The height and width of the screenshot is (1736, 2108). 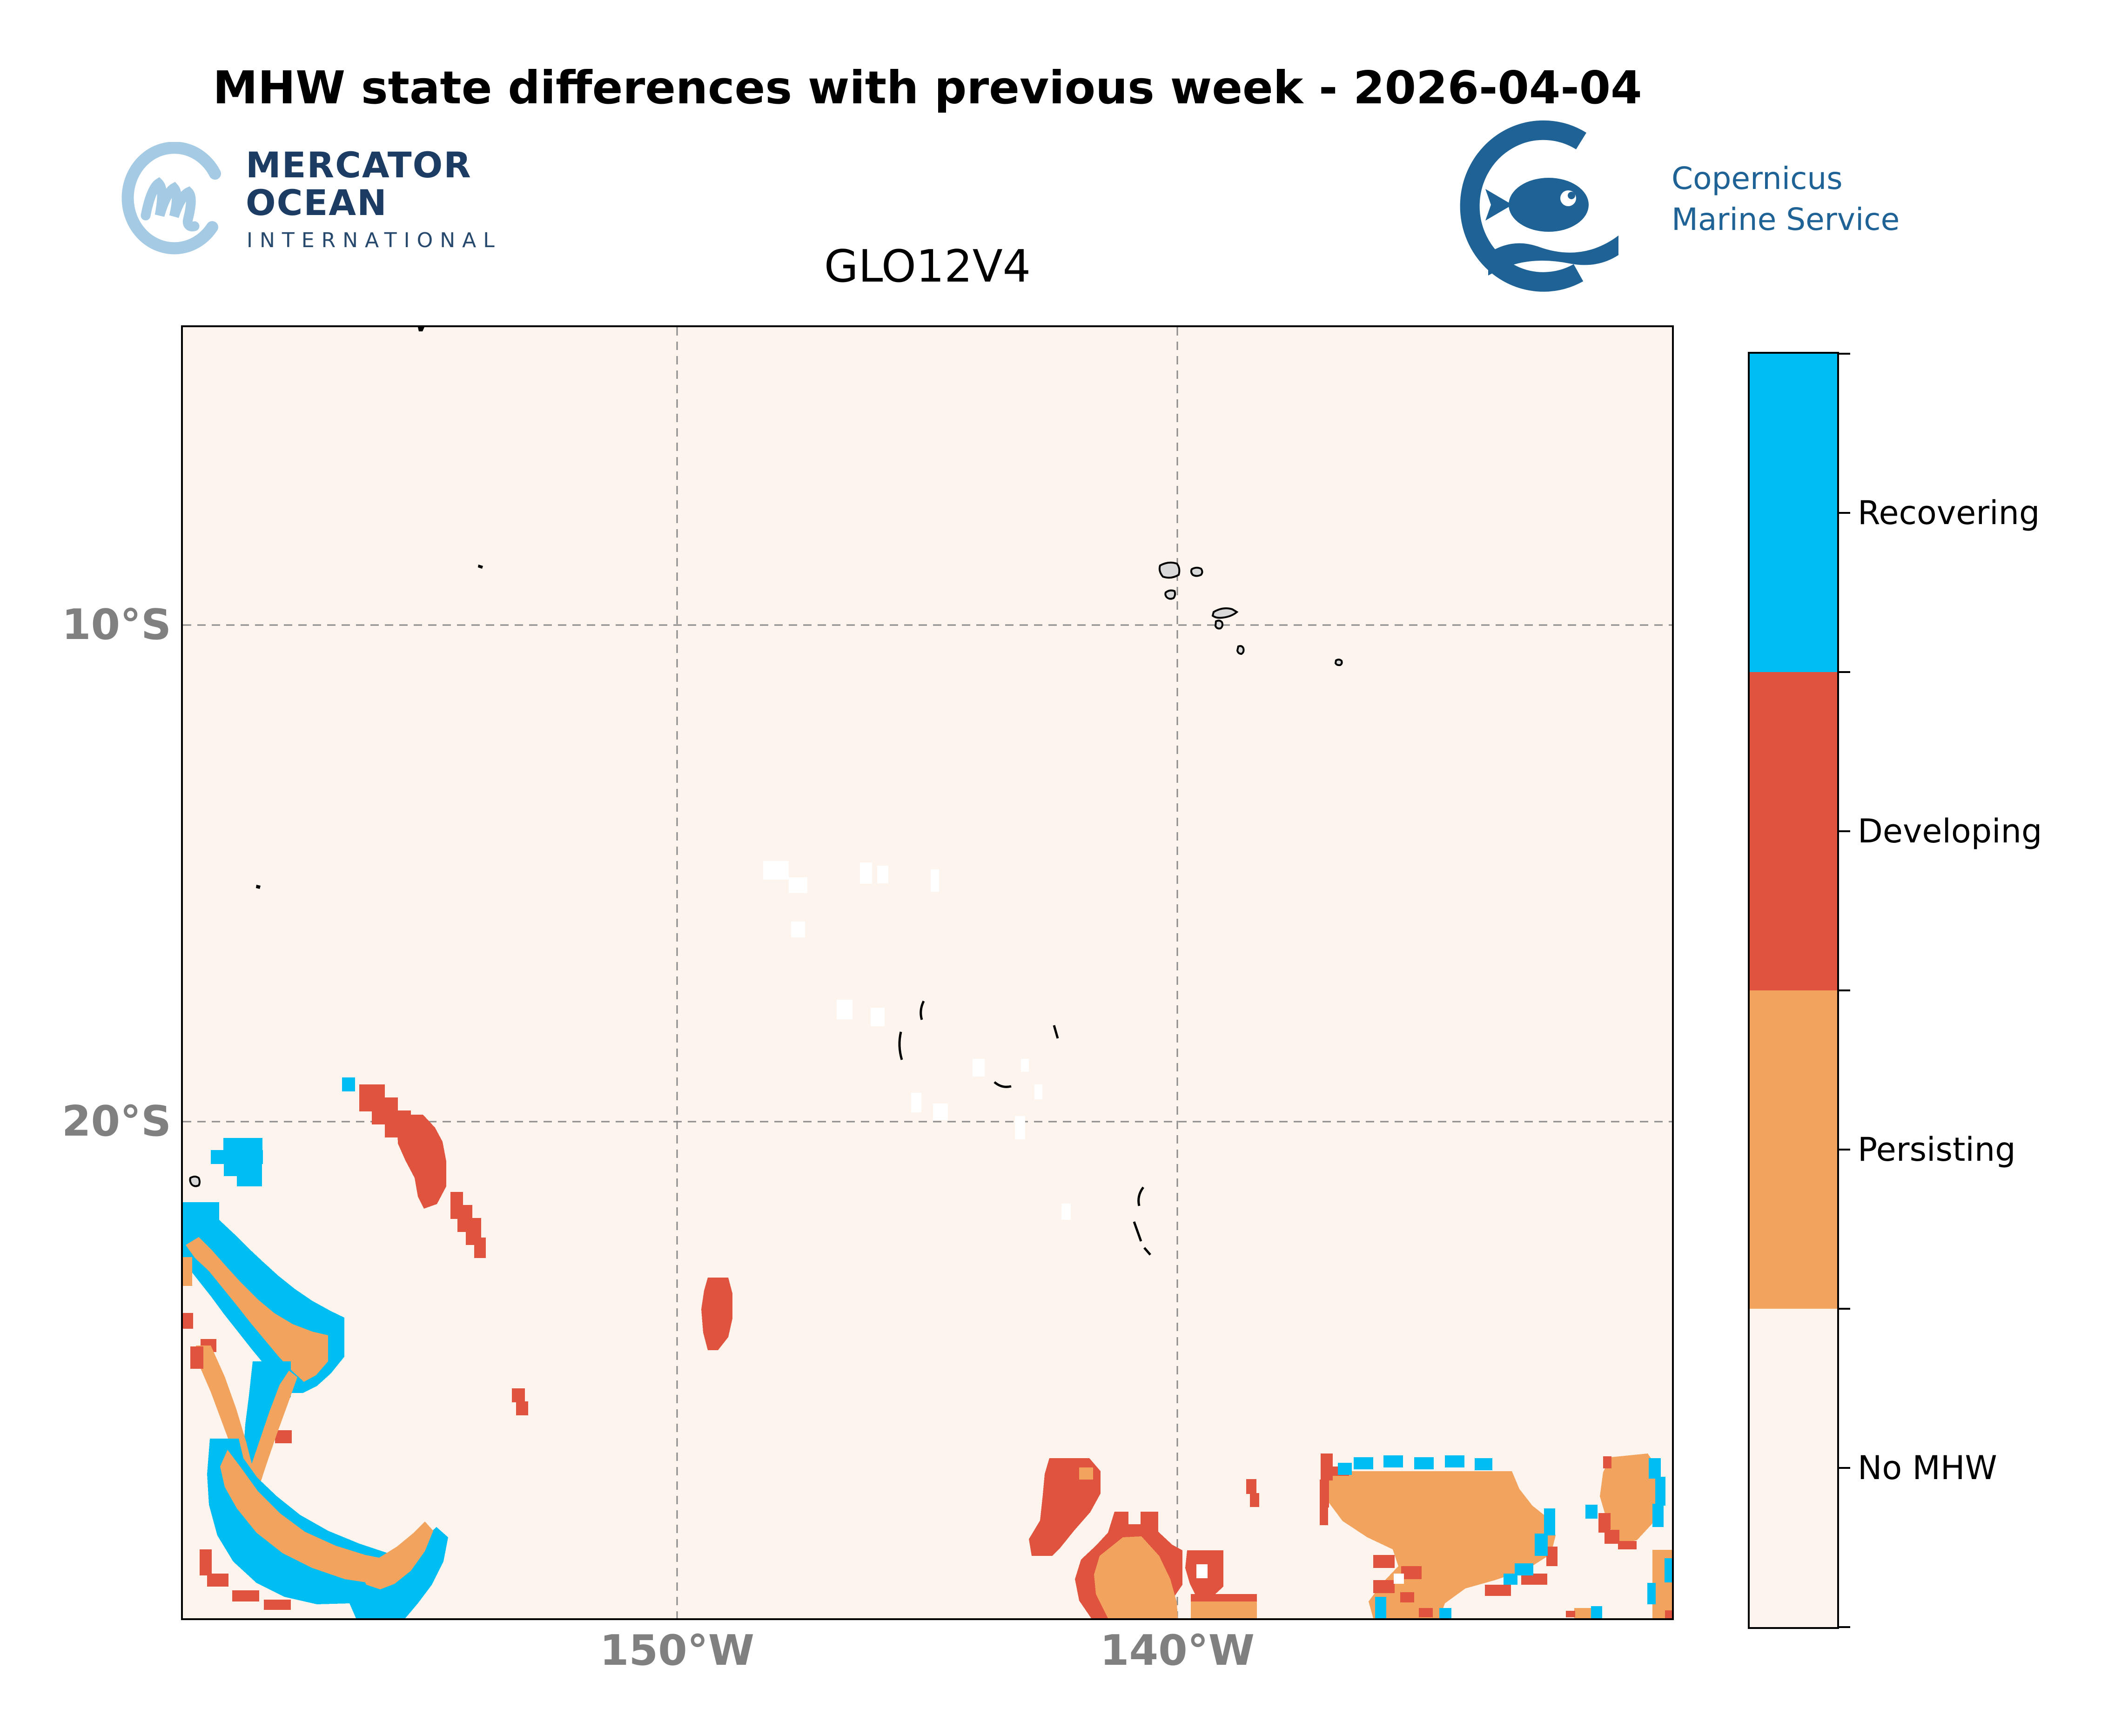 I want to click on legend-label-recovering: Recovering, so click(x=1949, y=513).